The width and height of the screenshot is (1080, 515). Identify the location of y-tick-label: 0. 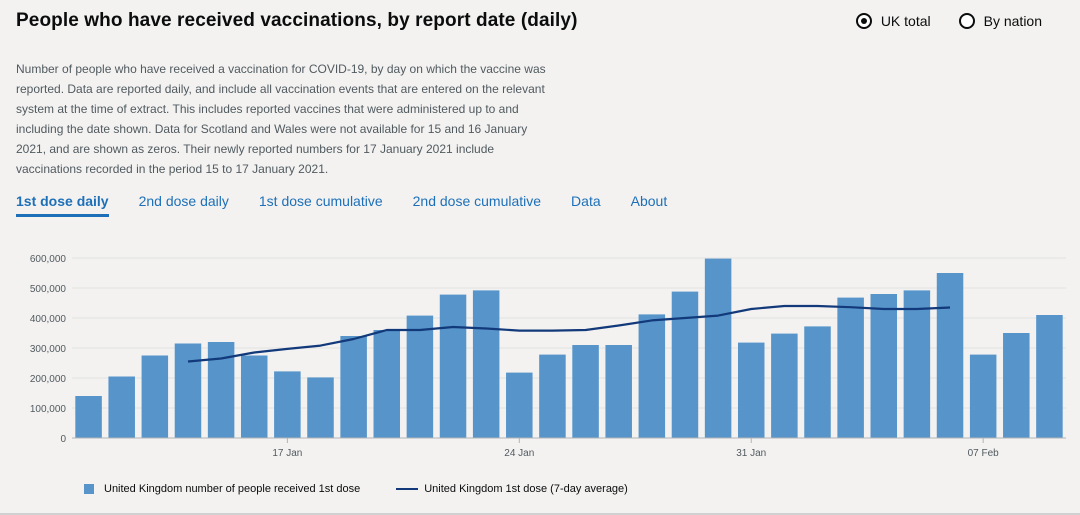
(63, 439).